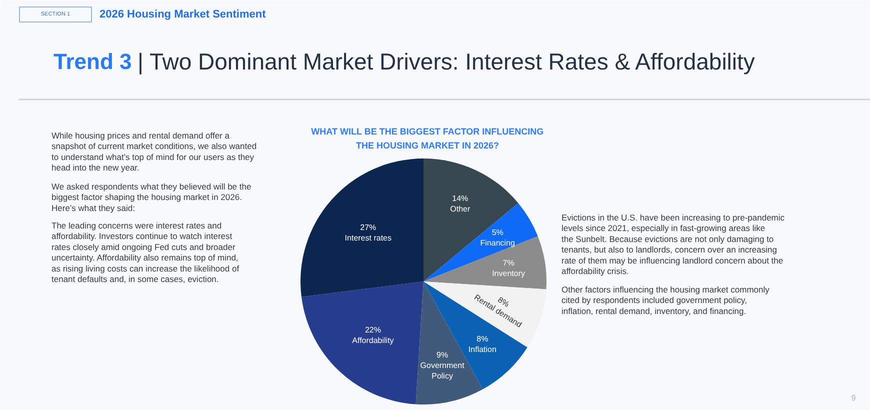 The height and width of the screenshot is (410, 870). What do you see at coordinates (853, 398) in the screenshot?
I see `text: 9` at bounding box center [853, 398].